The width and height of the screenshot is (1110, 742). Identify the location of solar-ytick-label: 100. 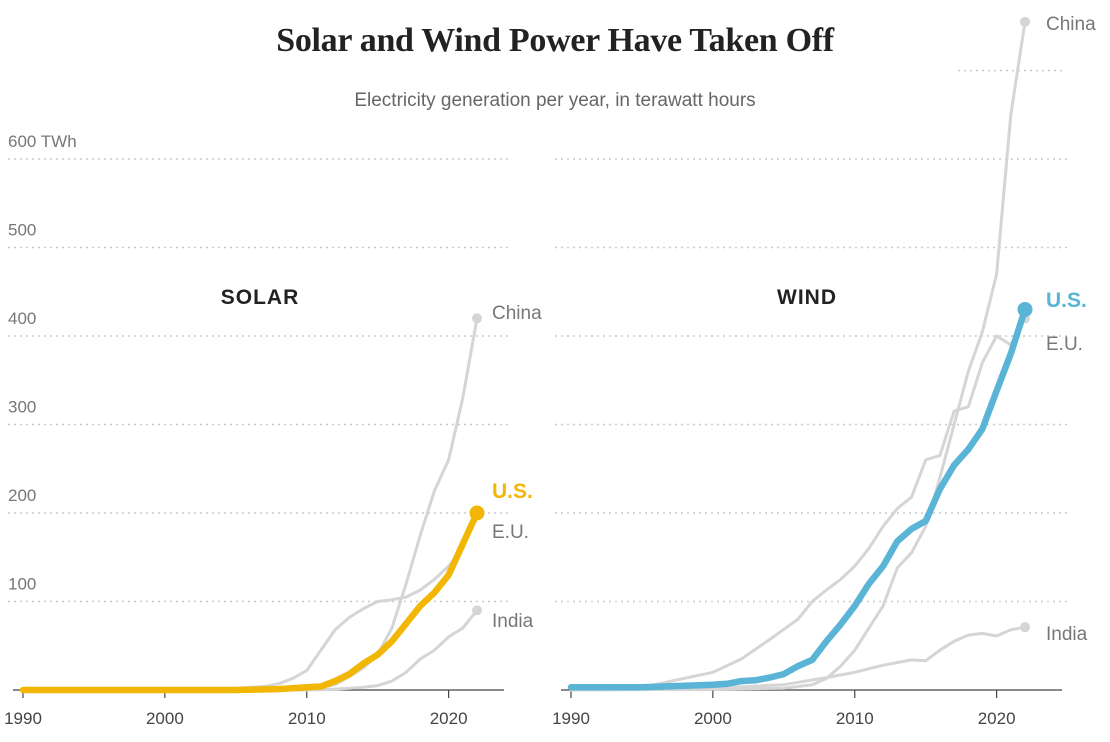
(22, 584).